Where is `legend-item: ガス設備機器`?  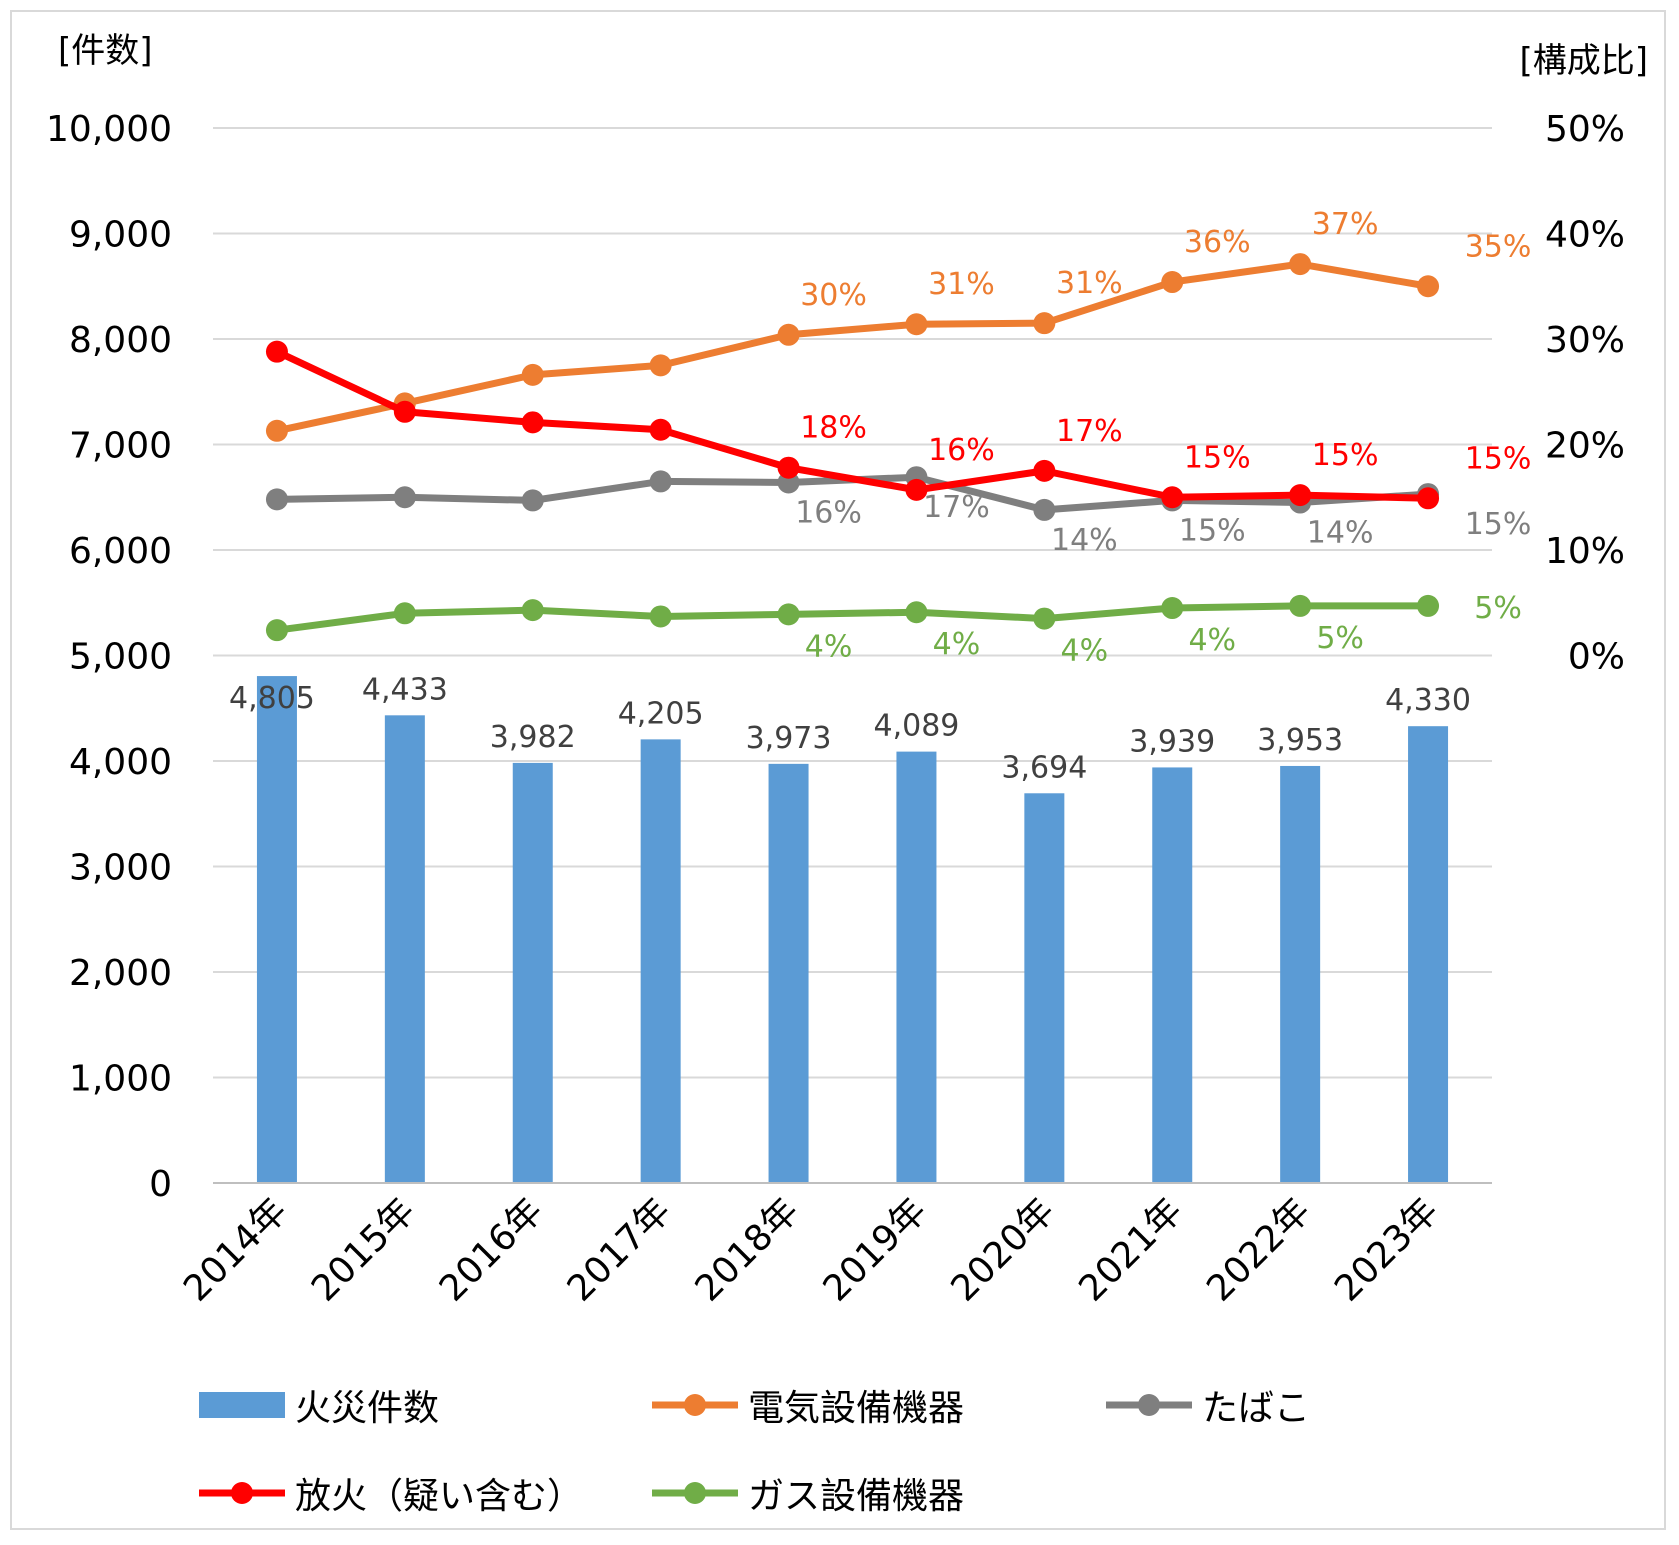 legend-item: ガス設備機器 is located at coordinates (808, 1496).